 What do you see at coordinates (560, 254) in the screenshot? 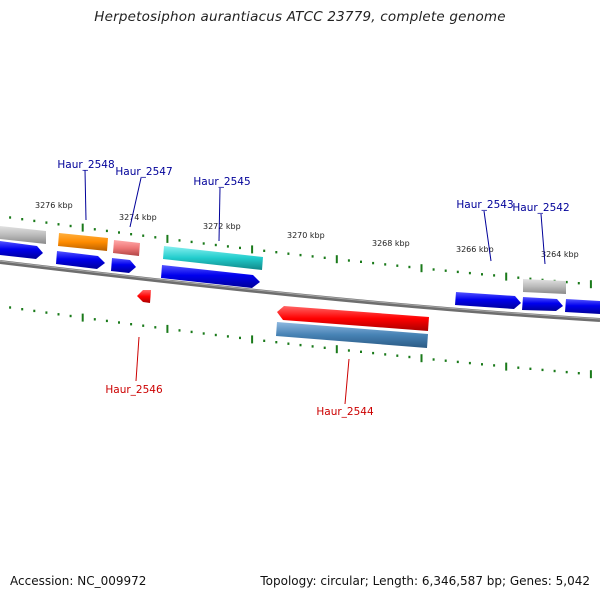
I see `scale-label: 3264 kbp` at bounding box center [560, 254].